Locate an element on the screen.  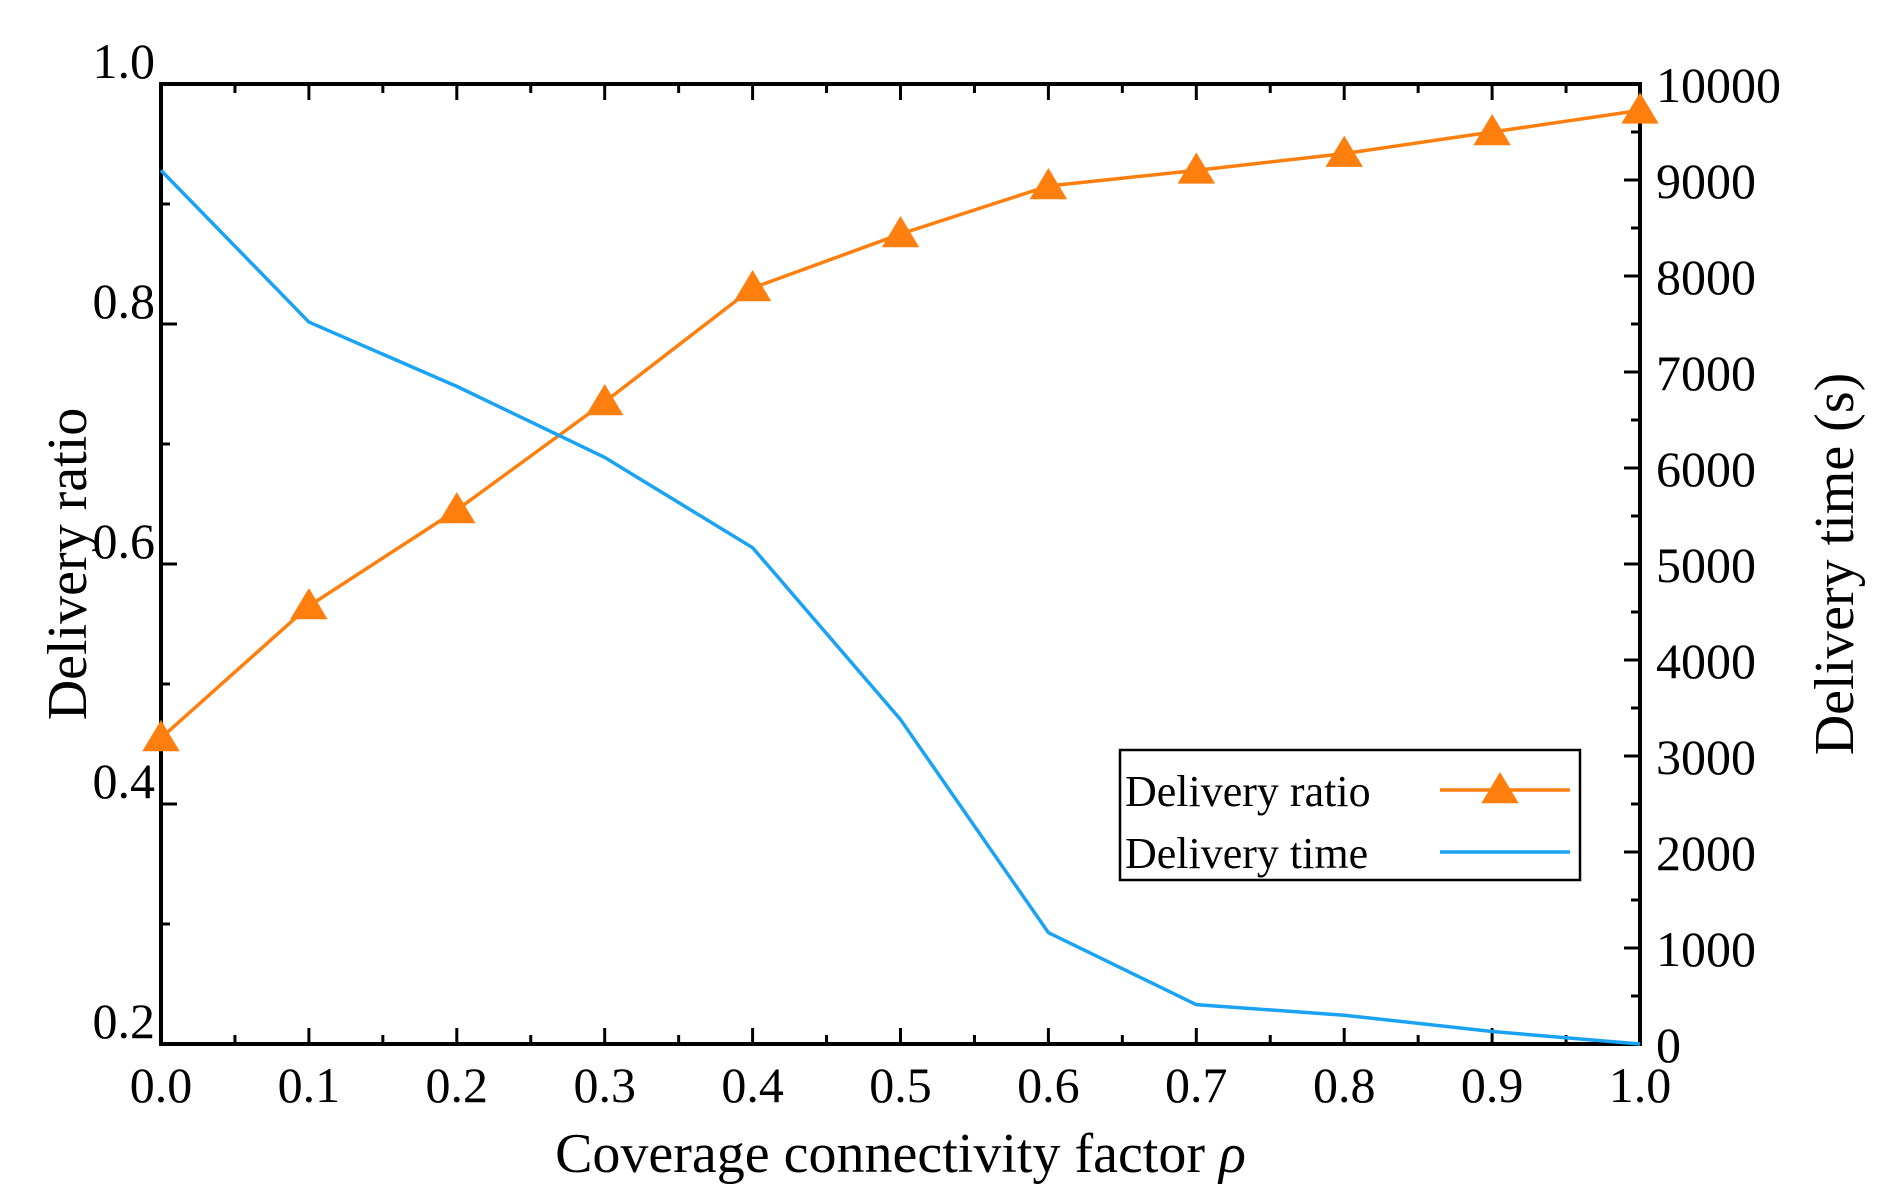
y-right-tick-label: 7000 is located at coordinates (1706, 373).